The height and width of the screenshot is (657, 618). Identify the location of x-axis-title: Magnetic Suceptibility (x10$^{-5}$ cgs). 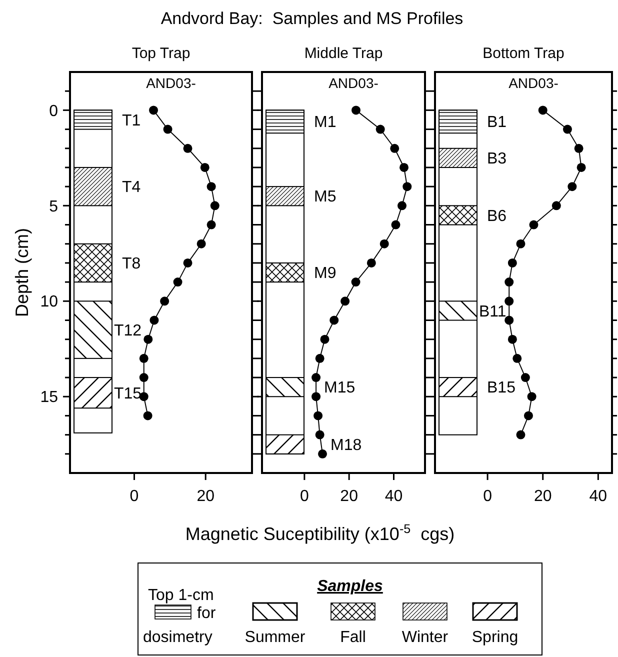
(320, 533).